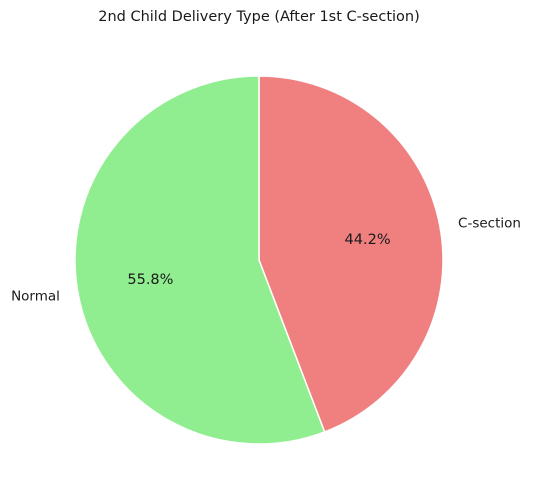 The width and height of the screenshot is (533, 502). What do you see at coordinates (150, 280) in the screenshot?
I see `slice-percent-normal: 55.8%` at bounding box center [150, 280].